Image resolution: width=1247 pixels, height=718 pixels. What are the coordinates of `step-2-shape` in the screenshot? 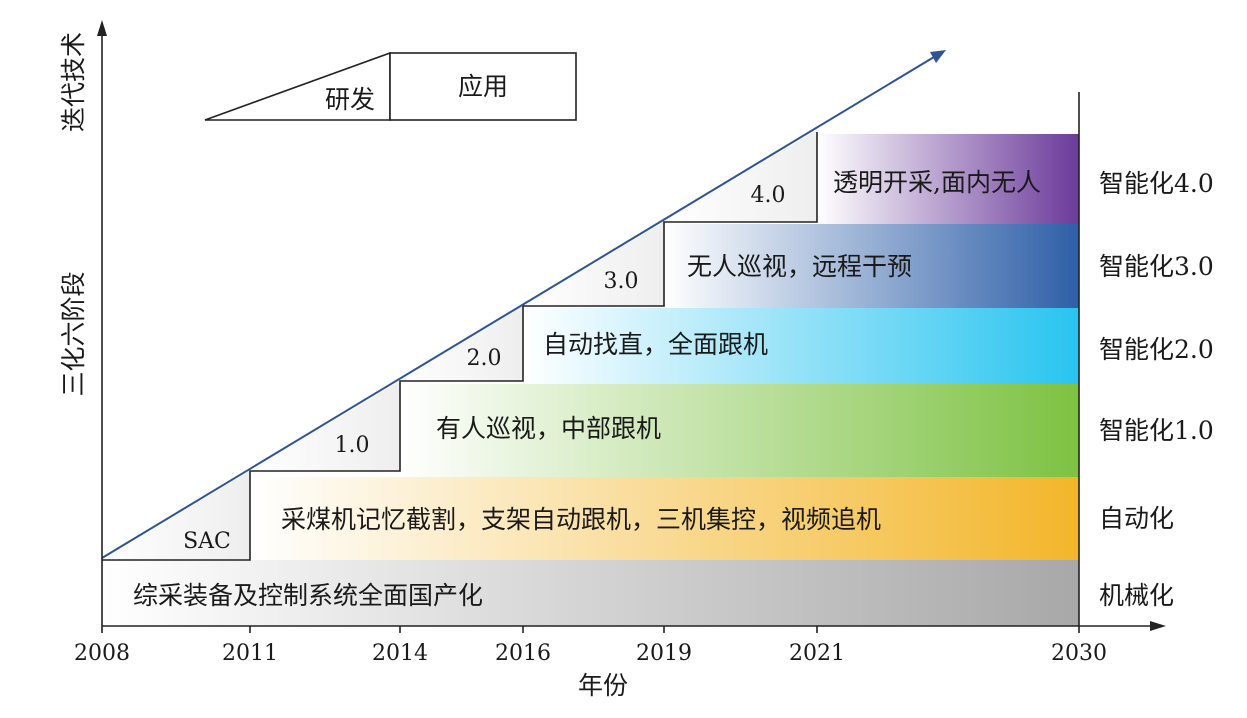 It's located at (461, 343).